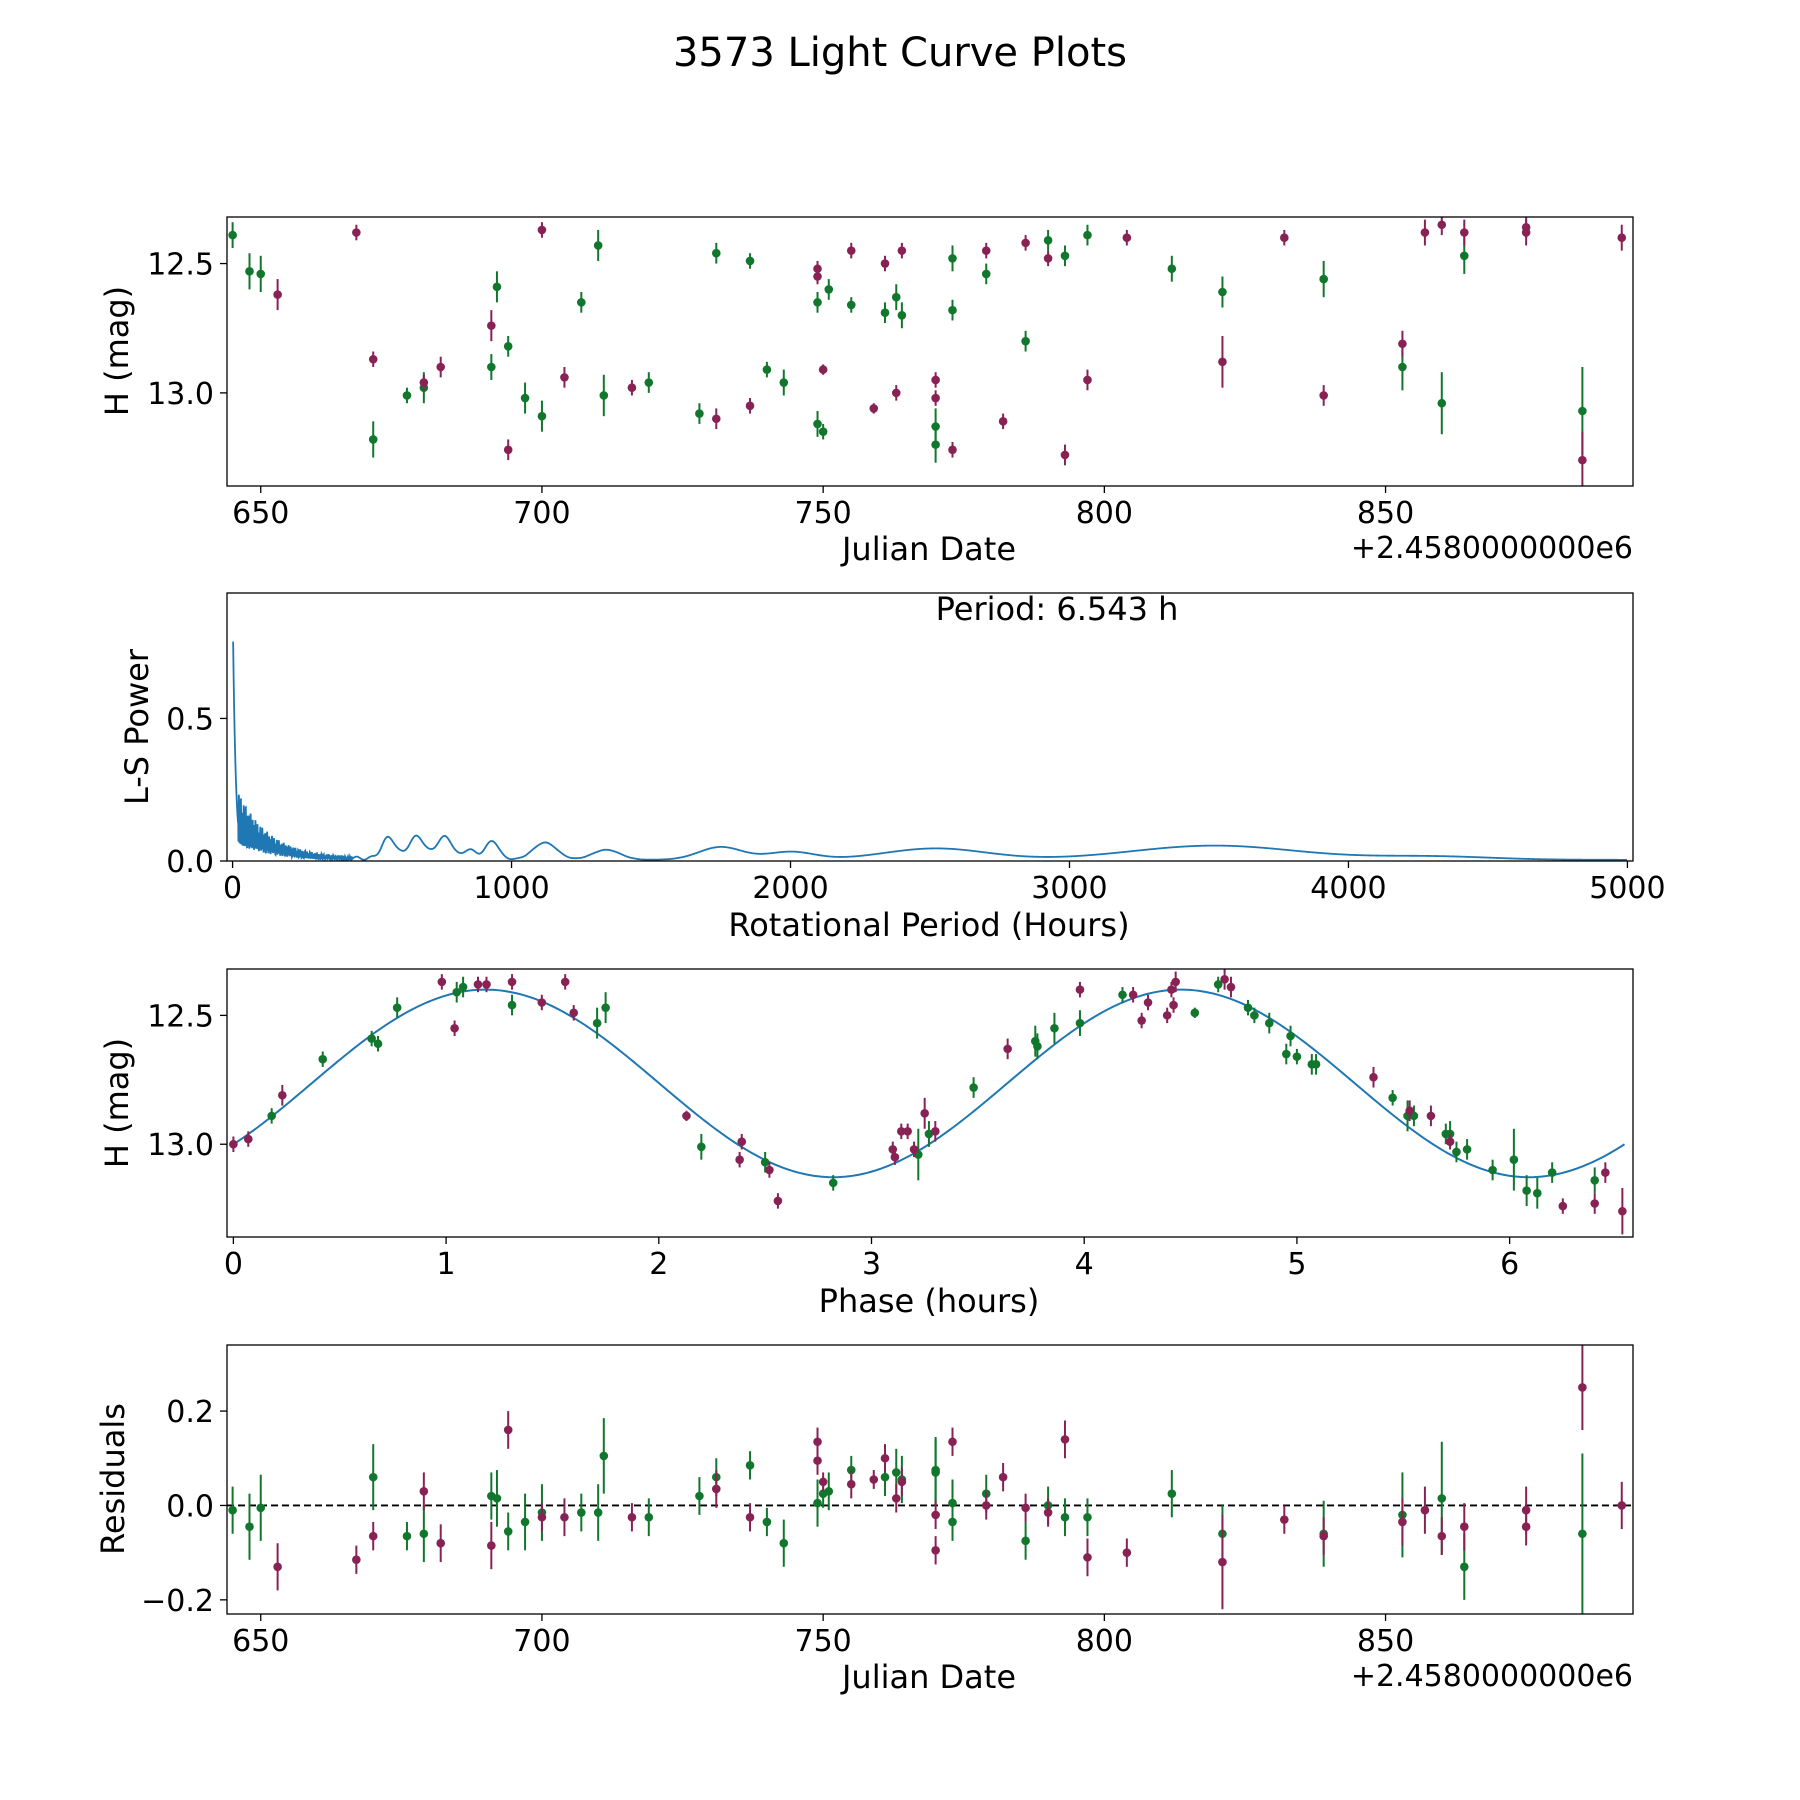  What do you see at coordinates (900, 53) in the screenshot?
I see `figure-title: 3573 Light Curve Plots` at bounding box center [900, 53].